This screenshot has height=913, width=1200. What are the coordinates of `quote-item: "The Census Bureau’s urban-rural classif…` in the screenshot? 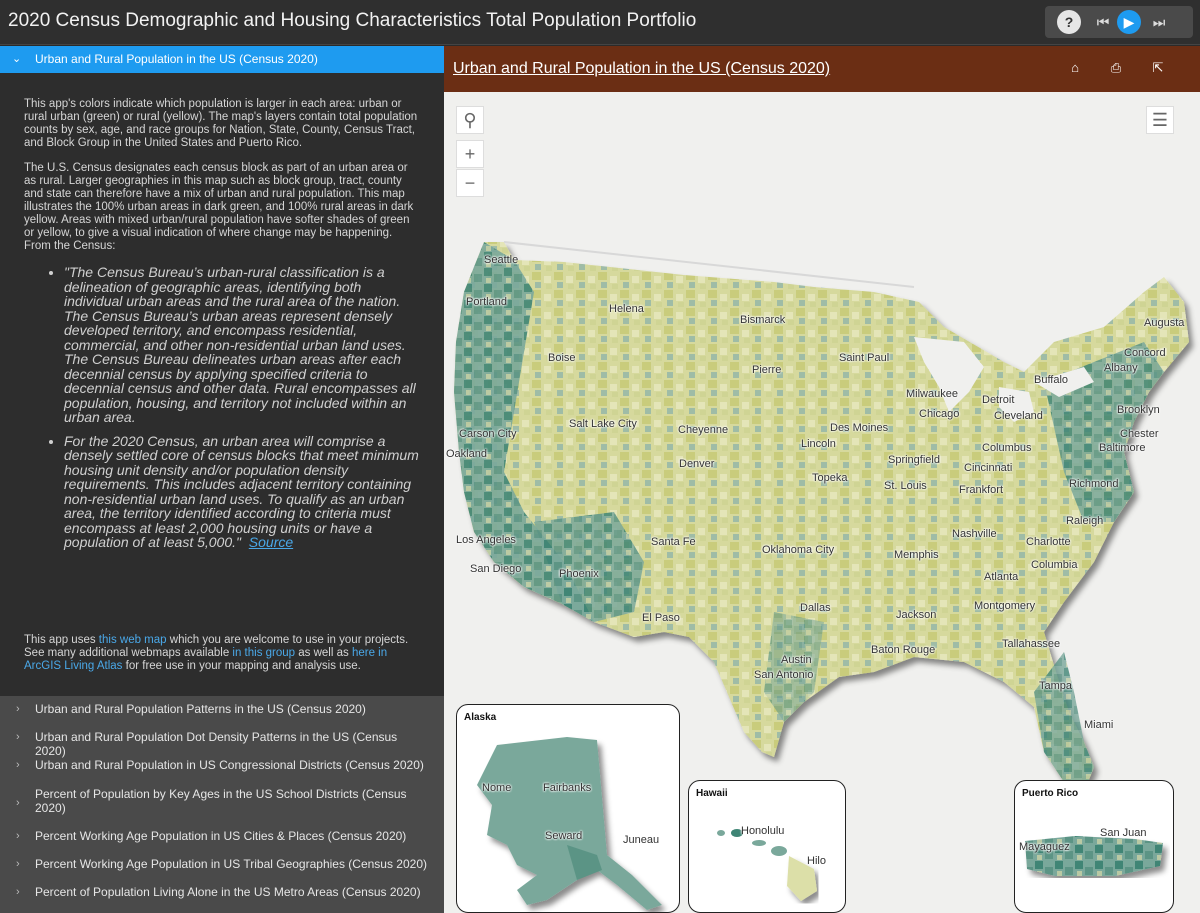 It's located at (243, 345).